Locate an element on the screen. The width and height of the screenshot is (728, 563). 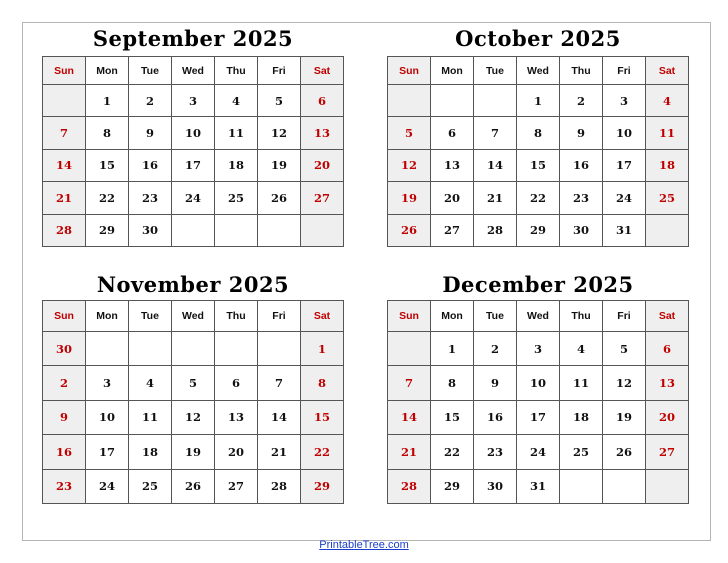
weekday-header: Thu is located at coordinates (581, 70).